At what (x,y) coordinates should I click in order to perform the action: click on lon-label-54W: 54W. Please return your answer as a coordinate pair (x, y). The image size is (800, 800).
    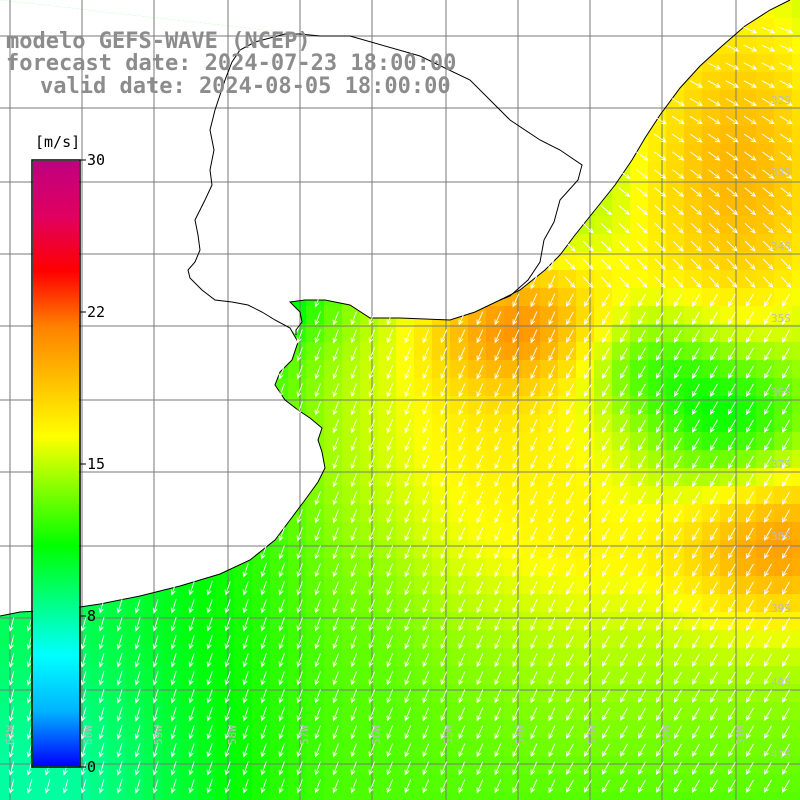
    Looking at the image, I should click on (520, 735).